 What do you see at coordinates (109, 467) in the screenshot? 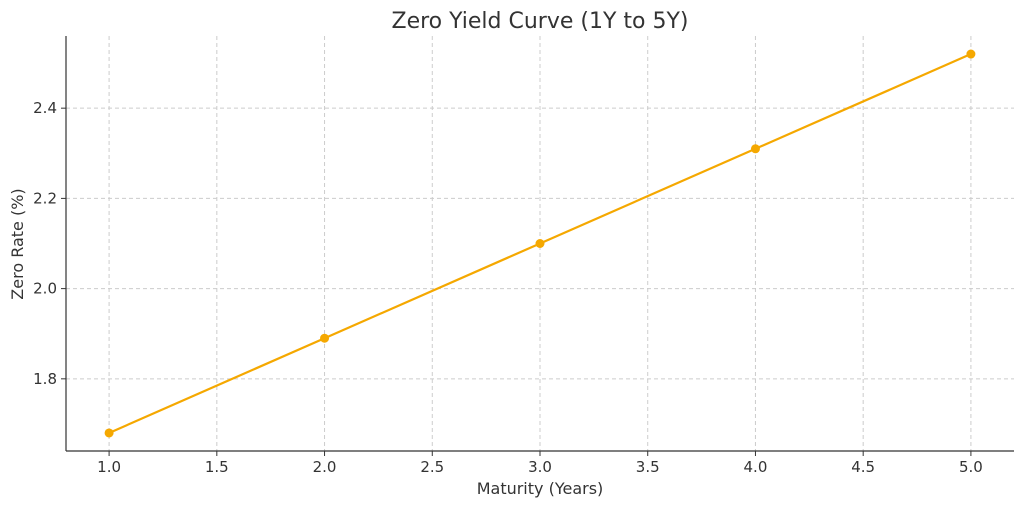
I see `x-tick-label: 1.0` at bounding box center [109, 467].